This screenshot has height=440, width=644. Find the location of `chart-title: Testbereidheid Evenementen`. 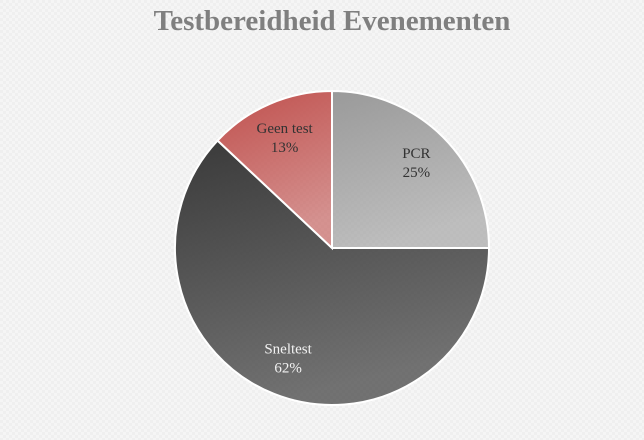

chart-title: Testbereidheid Evenementen is located at coordinates (332, 21).